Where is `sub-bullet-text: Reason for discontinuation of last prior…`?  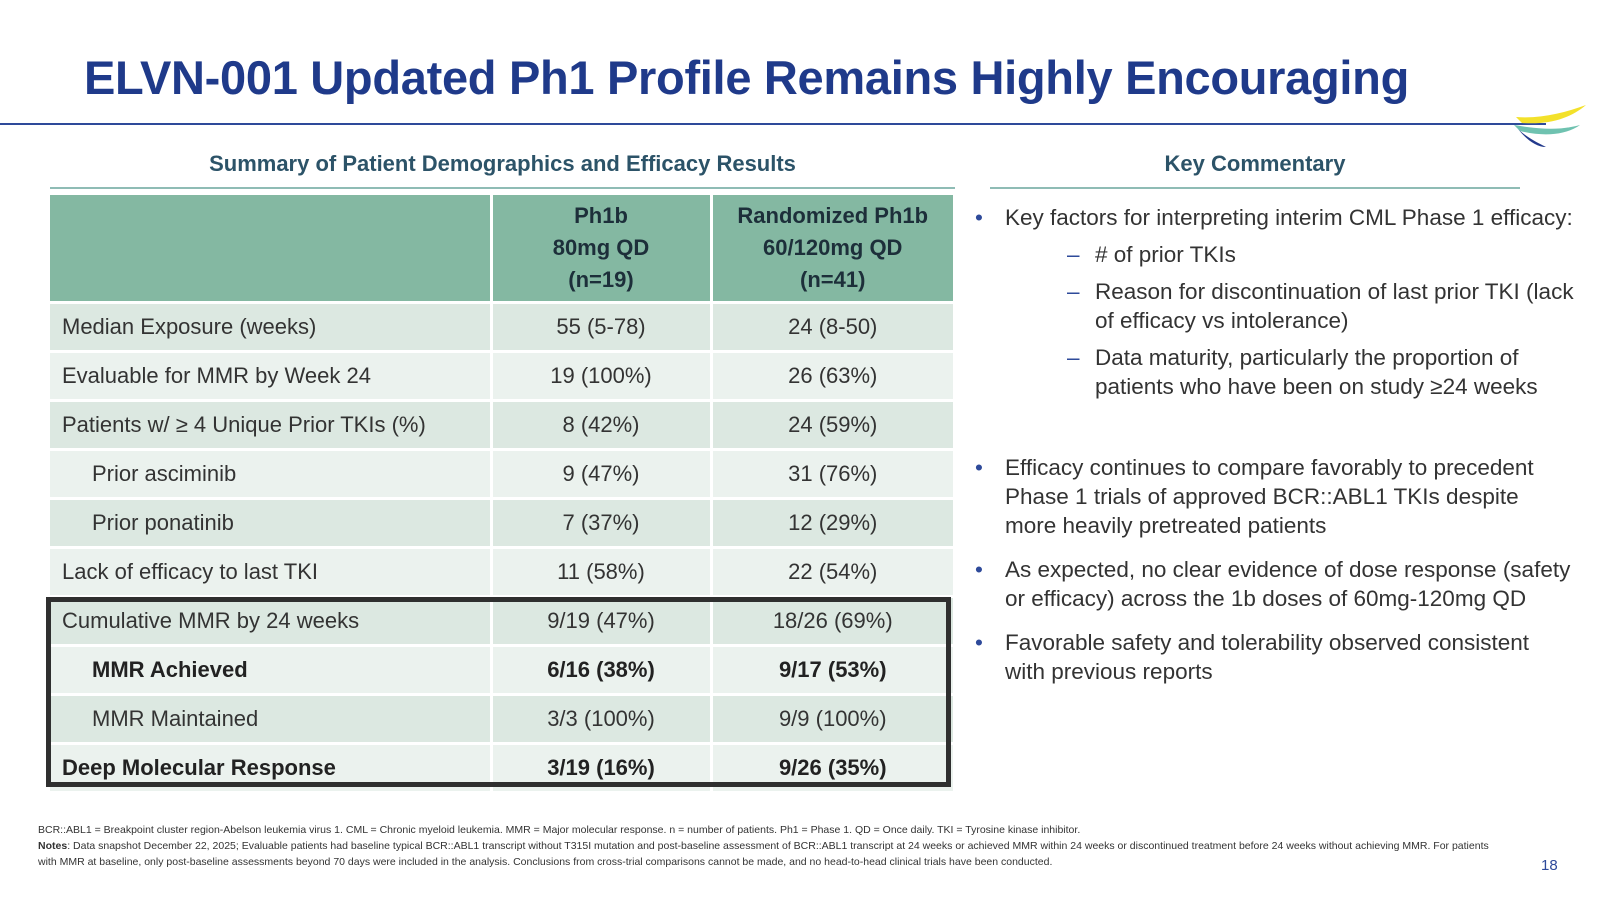 sub-bullet-text: Reason for discontinuation of last prior… is located at coordinates (1334, 306).